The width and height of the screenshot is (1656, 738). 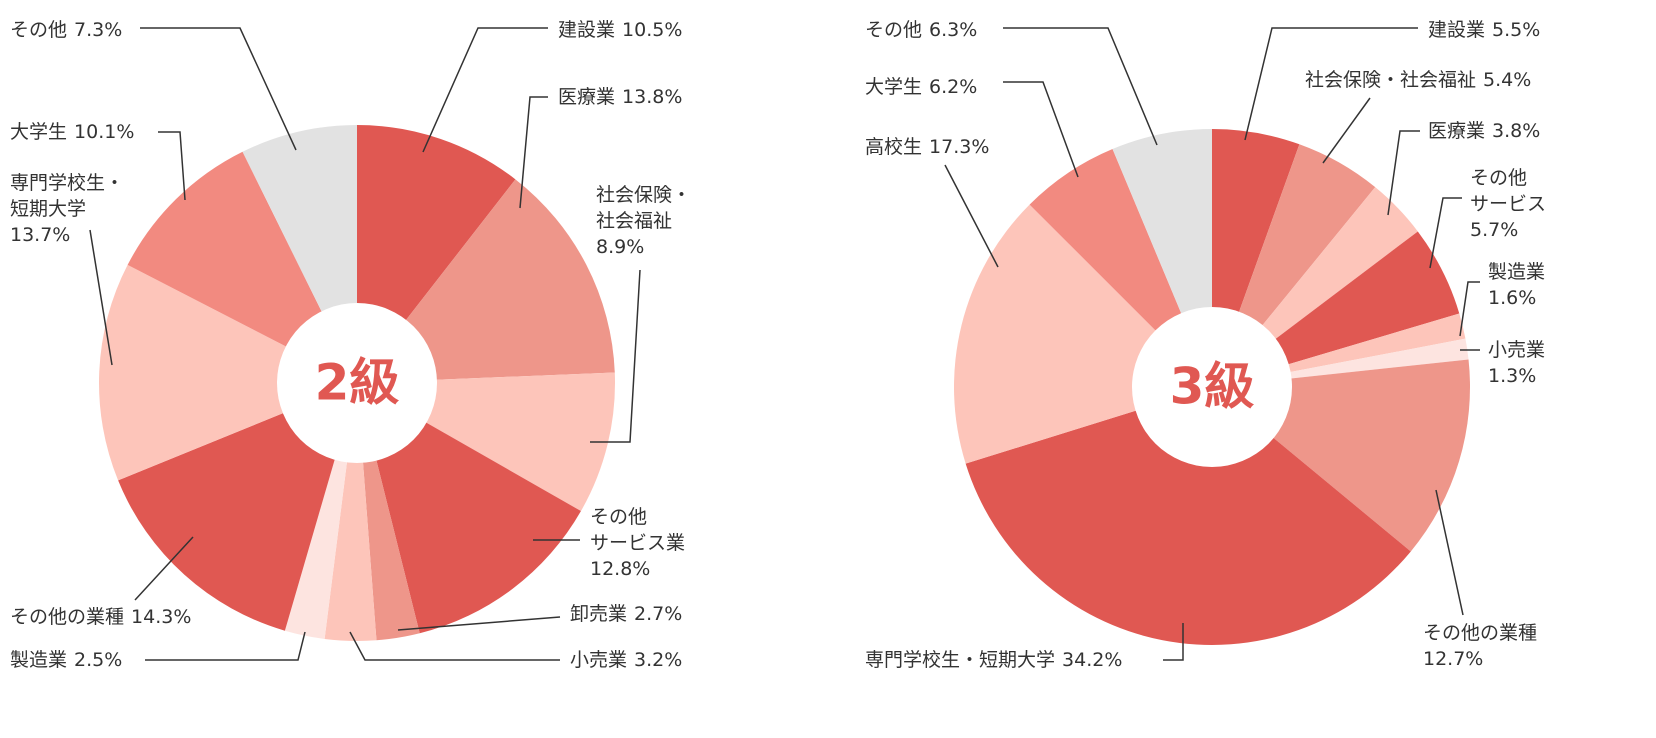 I want to click on slice-label: 建設業 5.5%, so click(x=1484, y=30).